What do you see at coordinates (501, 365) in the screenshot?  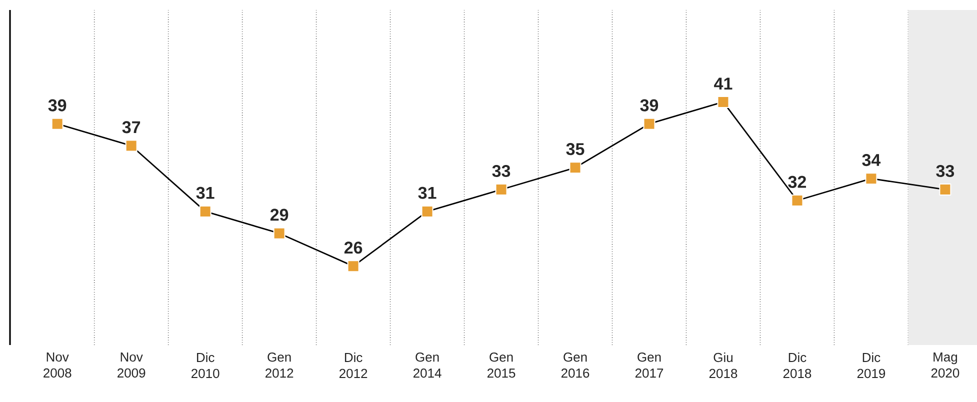 I see `x-tick-label: Gen 2015` at bounding box center [501, 365].